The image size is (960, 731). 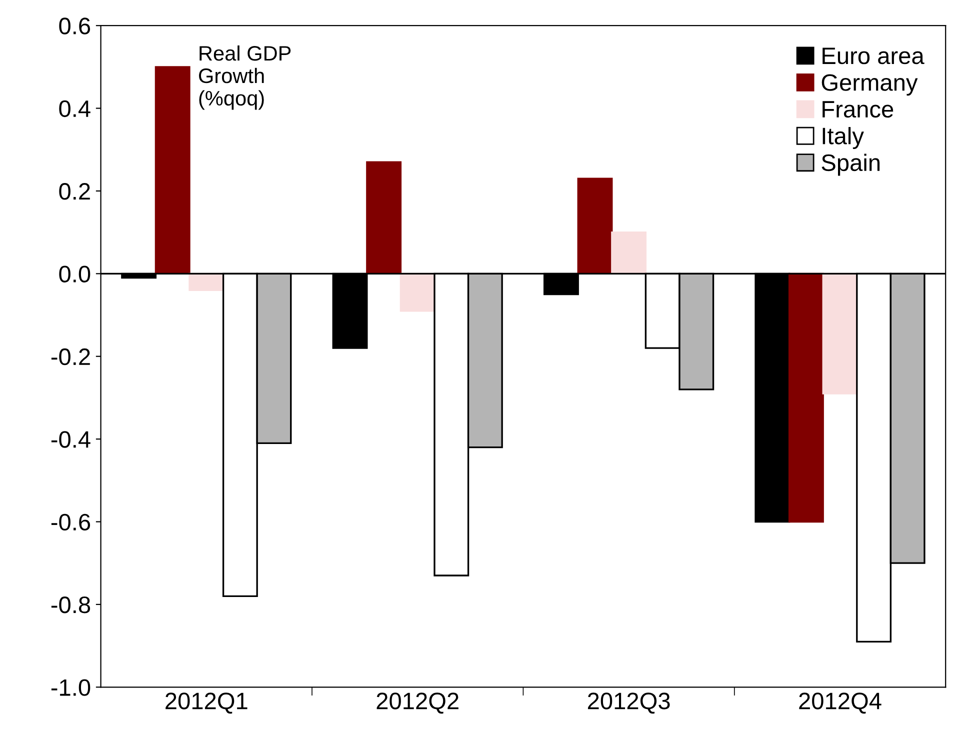 I want to click on y-tick-label: 0.6, so click(x=74, y=26).